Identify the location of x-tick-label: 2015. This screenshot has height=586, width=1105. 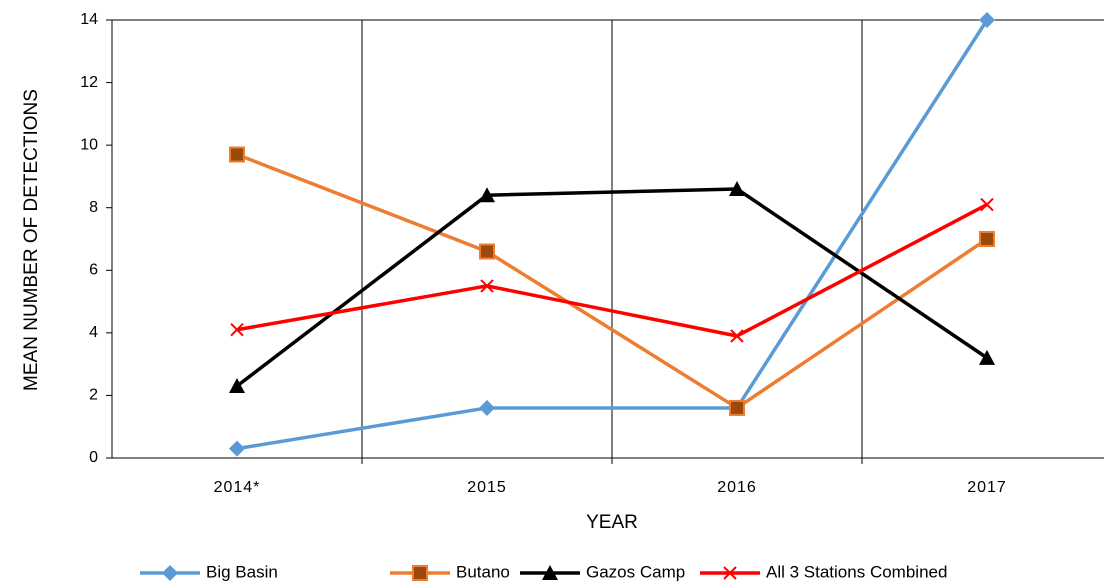
(487, 487).